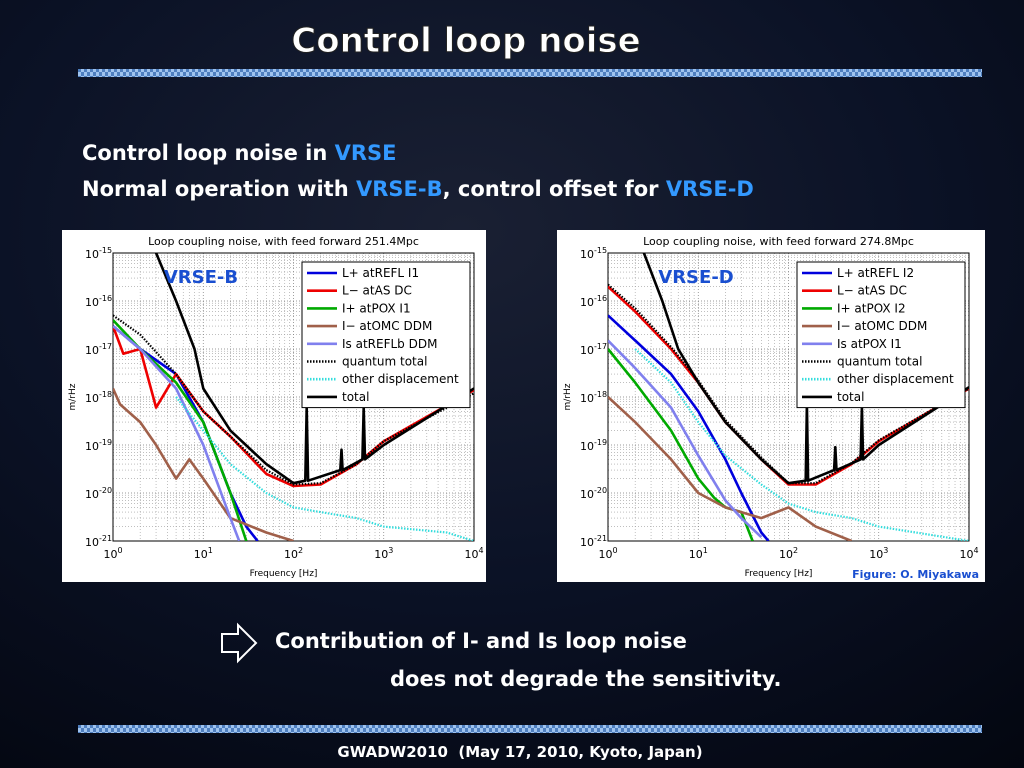 The height and width of the screenshot is (768, 1024). Describe the element at coordinates (915, 574) in the screenshot. I see `figure-credit: Figure: O. Miyakawa` at that location.